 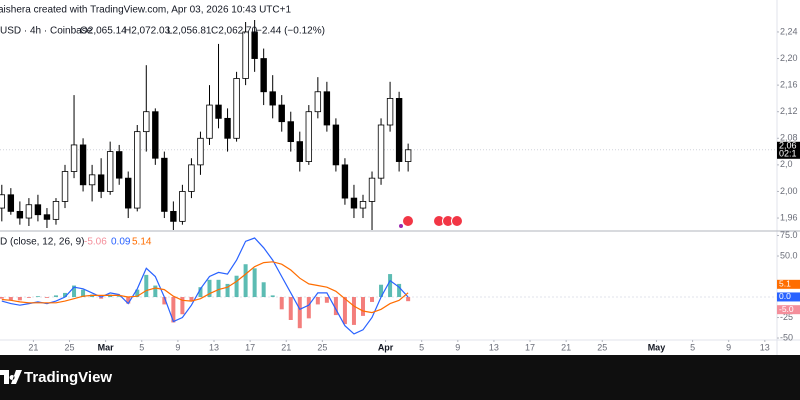 I want to click on legend-value: -5.06, so click(x=95, y=242).